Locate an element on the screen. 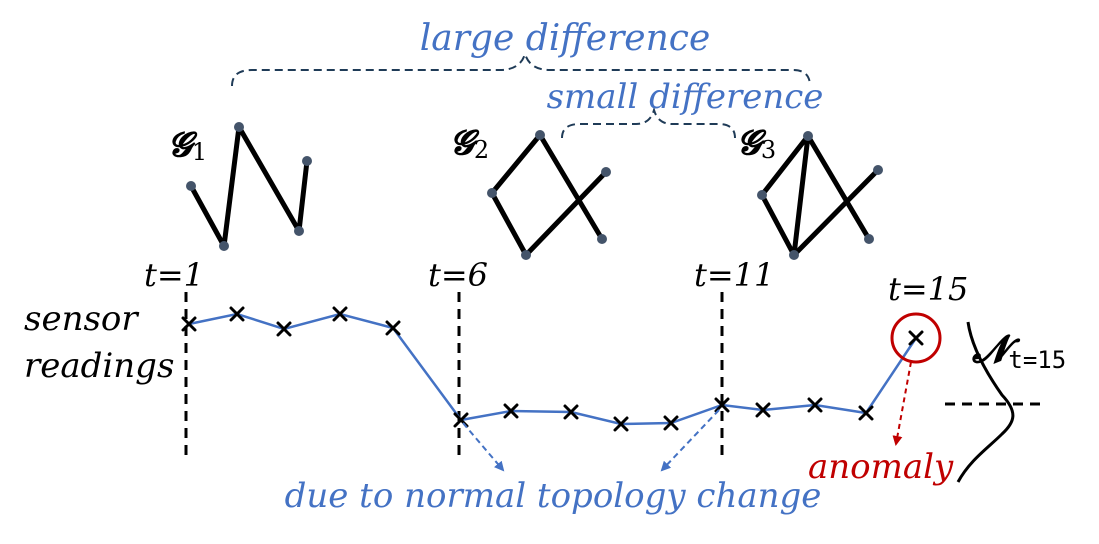 The height and width of the screenshot is (544, 1099). graph-label-g3: 𝓖3 is located at coordinates (756, 143).